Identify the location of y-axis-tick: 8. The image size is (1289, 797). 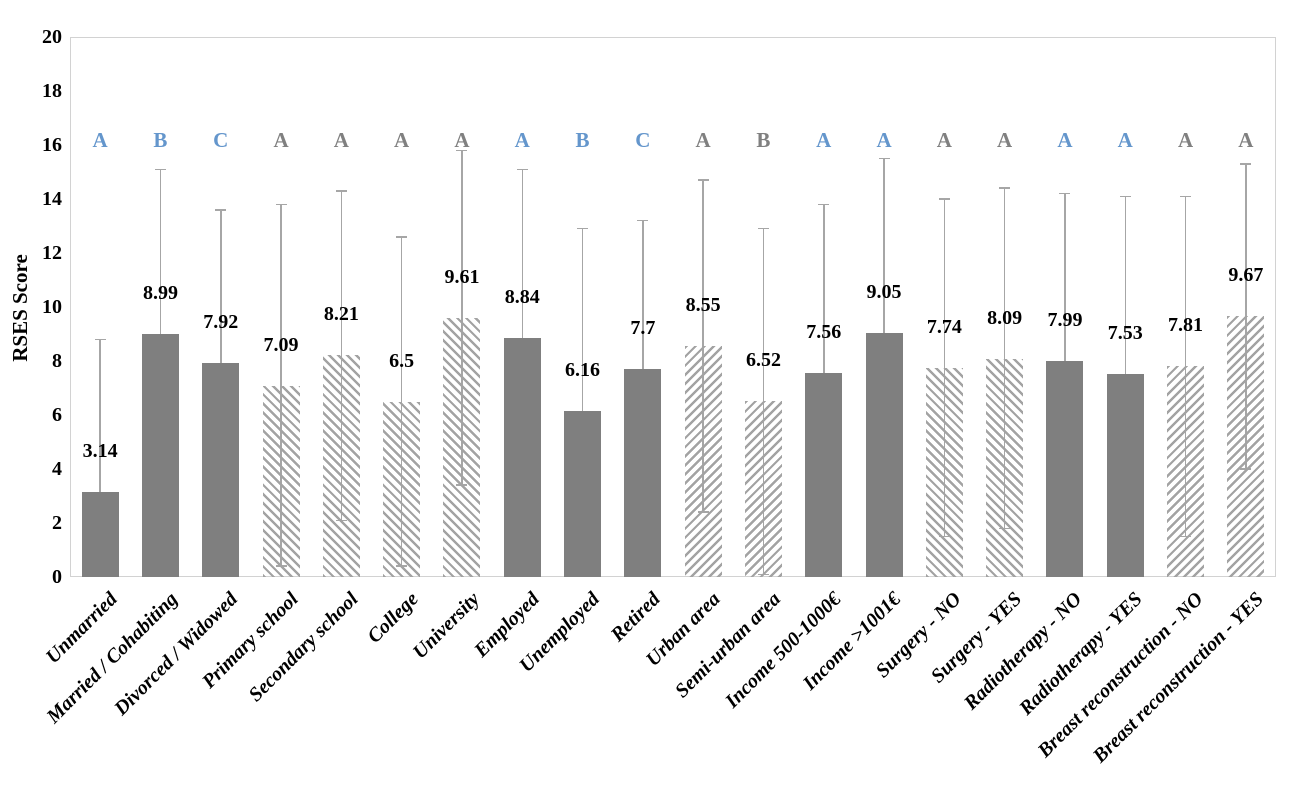
(57, 361).